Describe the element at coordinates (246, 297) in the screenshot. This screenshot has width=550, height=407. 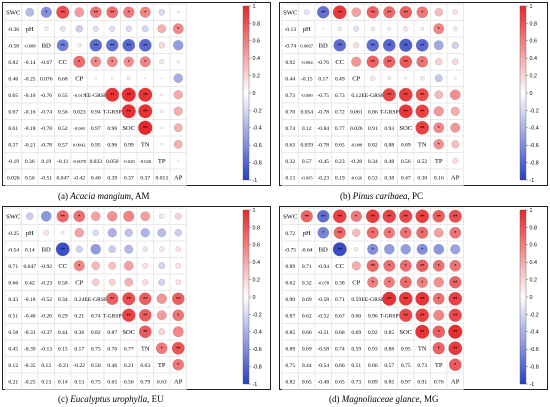
I see `colorbar` at that location.